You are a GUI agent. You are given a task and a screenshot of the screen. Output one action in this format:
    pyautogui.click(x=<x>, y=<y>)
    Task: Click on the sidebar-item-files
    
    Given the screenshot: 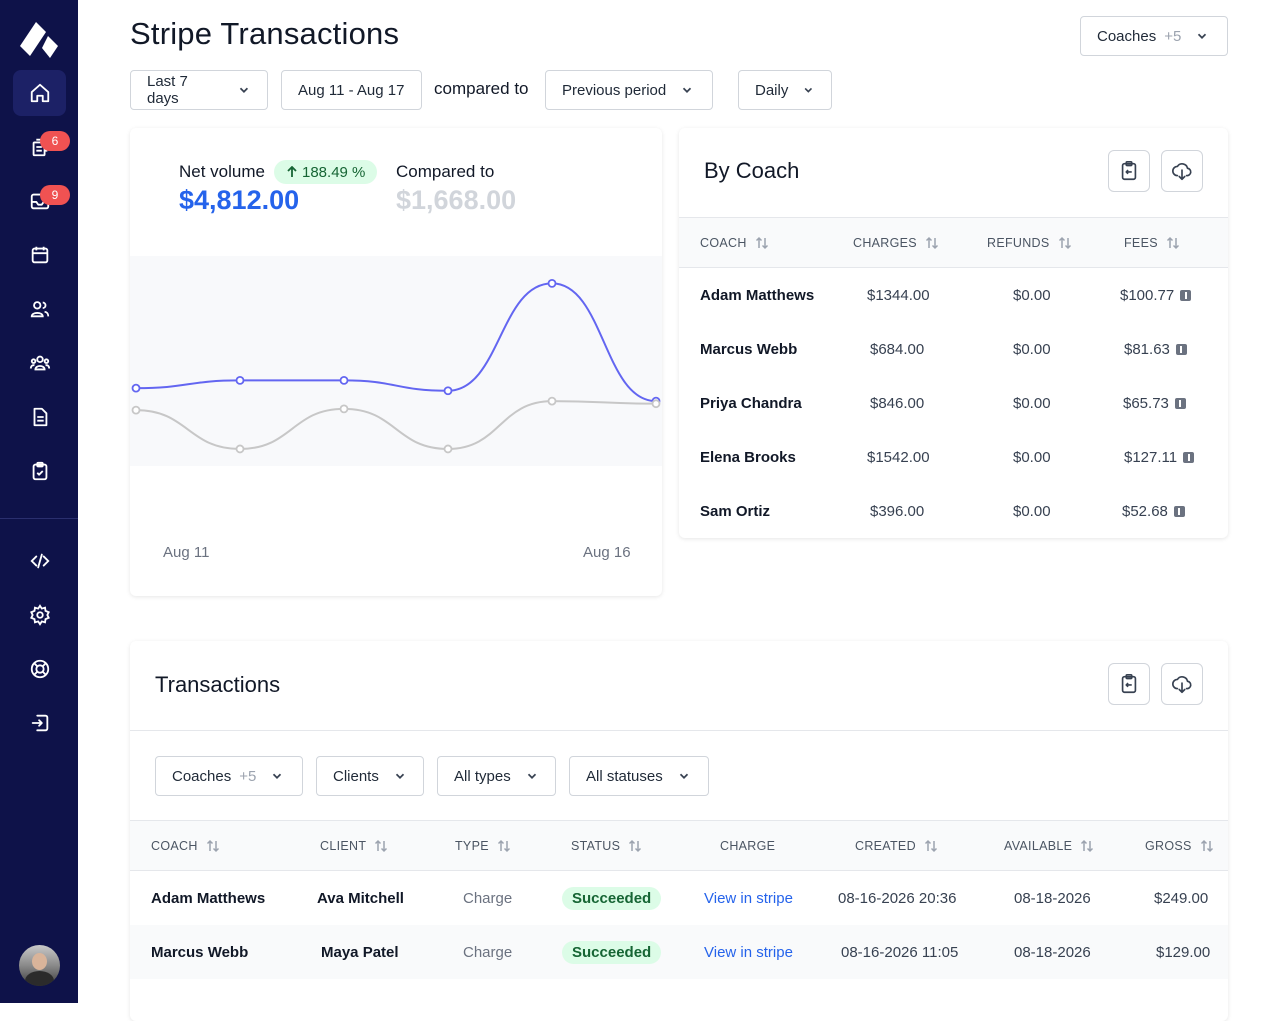 What is the action you would take?
    pyautogui.click(x=39, y=417)
    